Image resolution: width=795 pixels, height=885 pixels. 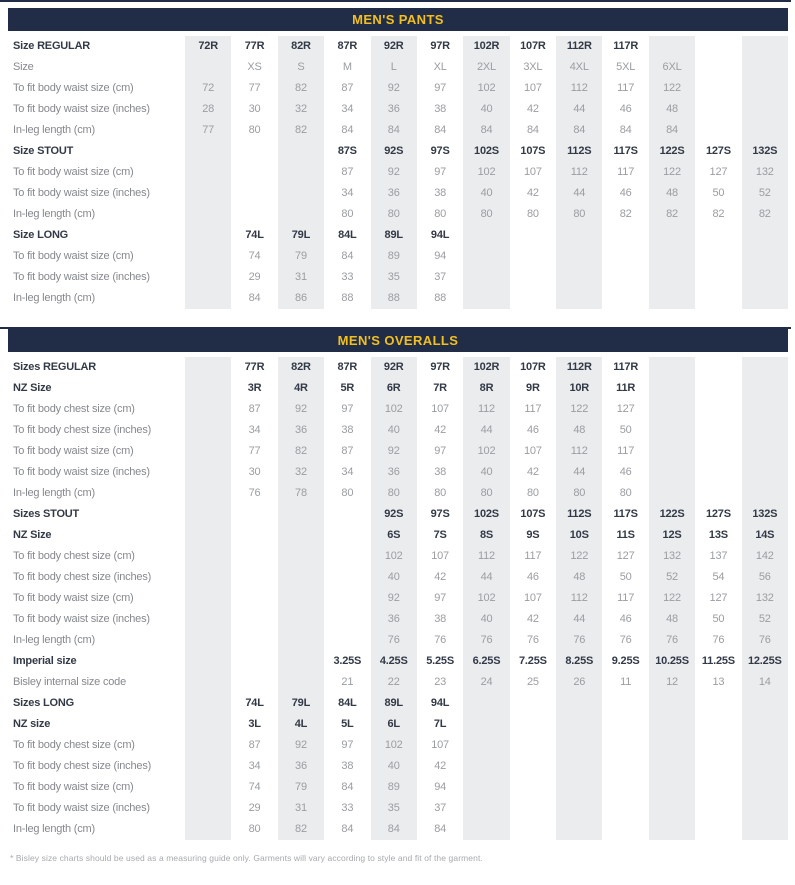 What do you see at coordinates (301, 724) in the screenshot?
I see `size-cell: 4L` at bounding box center [301, 724].